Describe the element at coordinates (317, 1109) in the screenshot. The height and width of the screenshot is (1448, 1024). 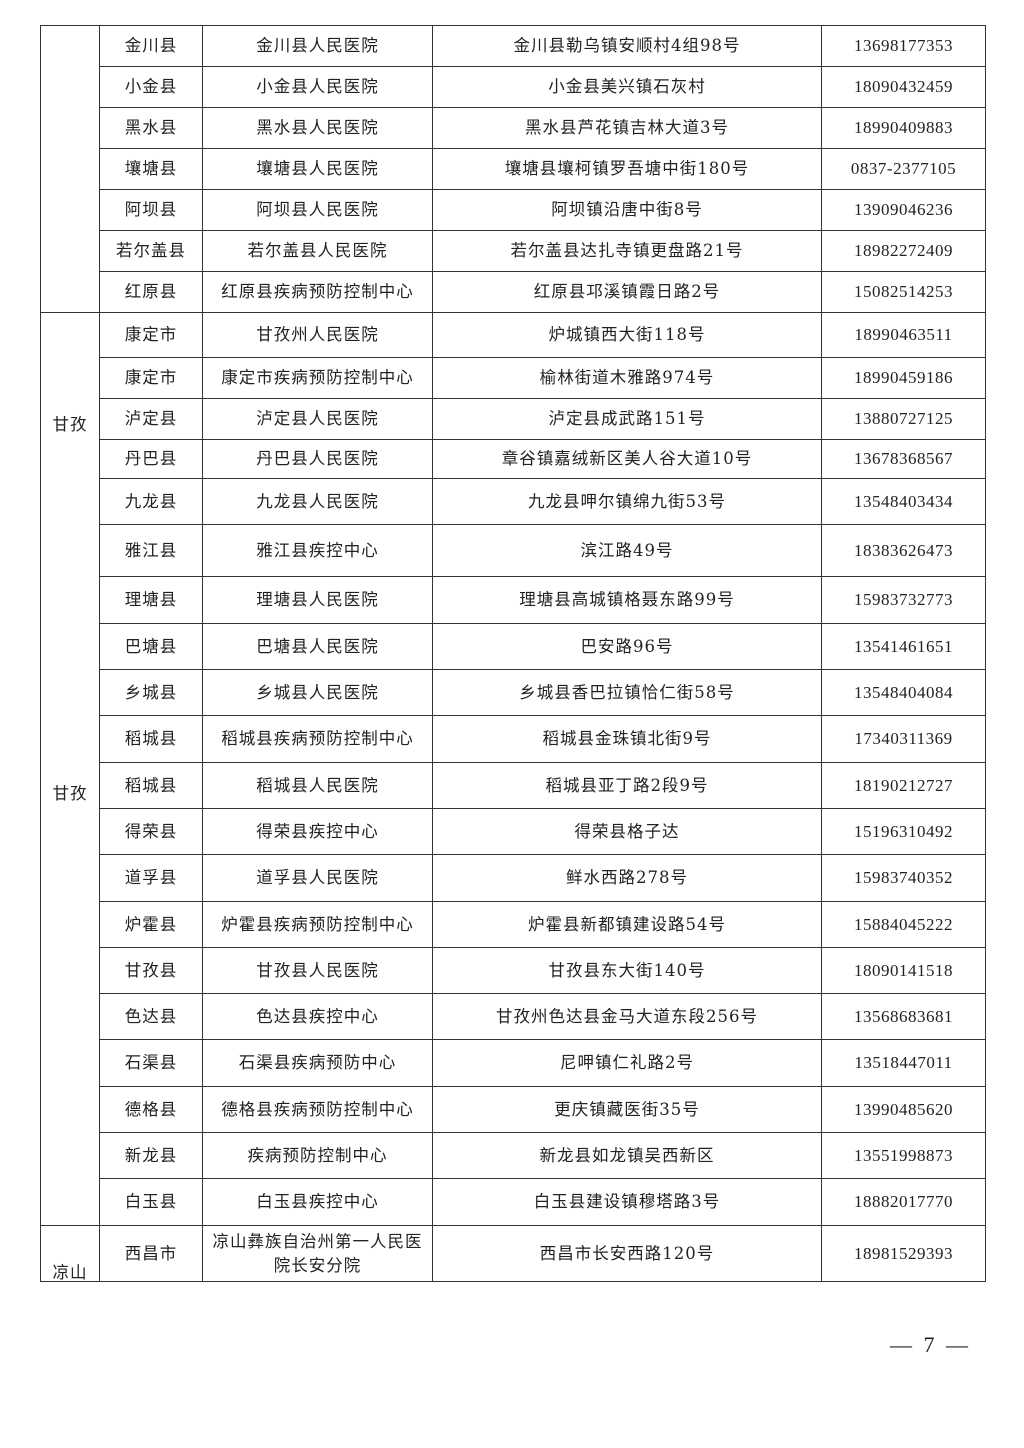
I see `institution-cell: 德格县疾病预防控制中心` at that location.